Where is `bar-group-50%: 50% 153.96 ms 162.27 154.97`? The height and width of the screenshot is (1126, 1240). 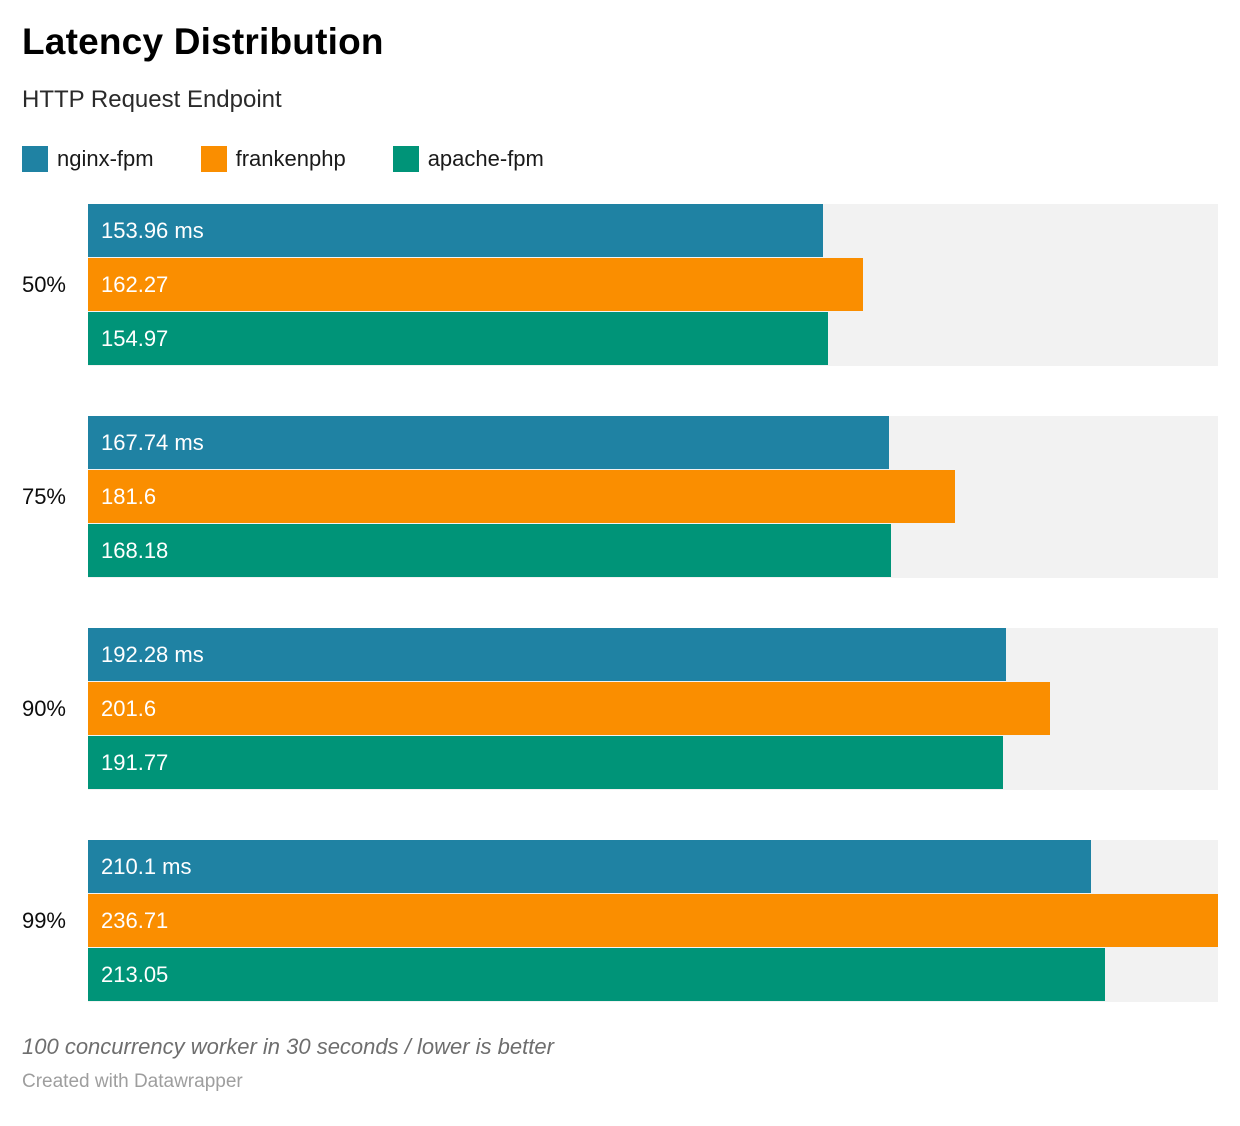
bar-group-50%: 50% 153.96 ms 162.27 154.97 is located at coordinates (620, 285).